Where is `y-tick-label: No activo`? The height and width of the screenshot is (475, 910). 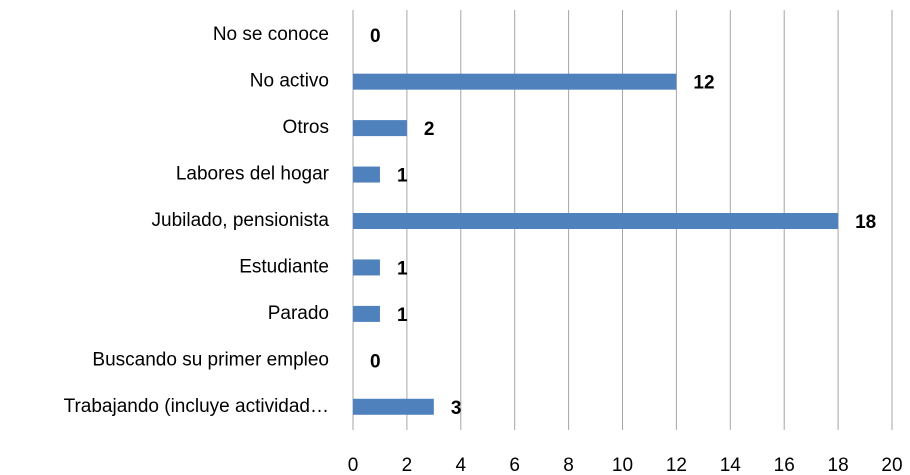
y-tick-label: No activo is located at coordinates (289, 81).